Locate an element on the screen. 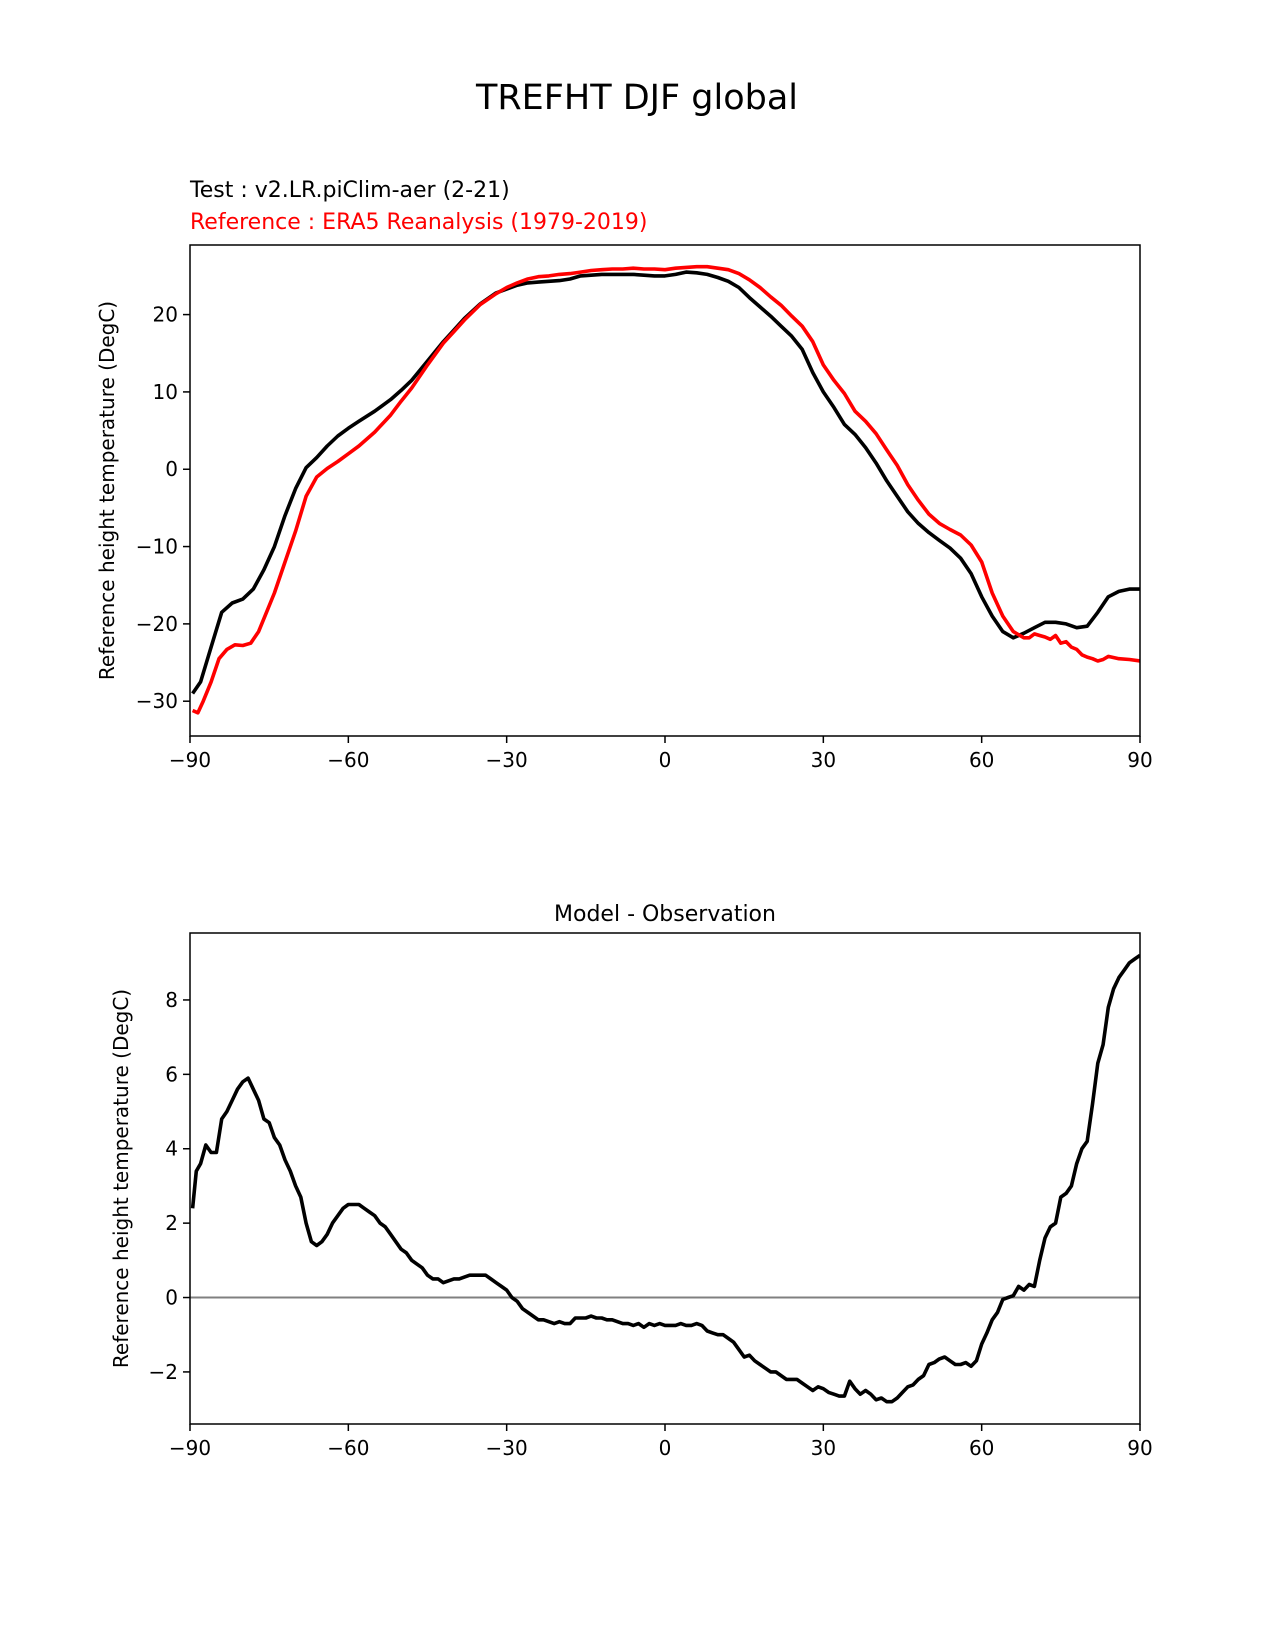 This screenshot has height=1650, width=1275. reference-label: Reference : ERA5 Reanalysis (1979-2019) is located at coordinates (419, 222).